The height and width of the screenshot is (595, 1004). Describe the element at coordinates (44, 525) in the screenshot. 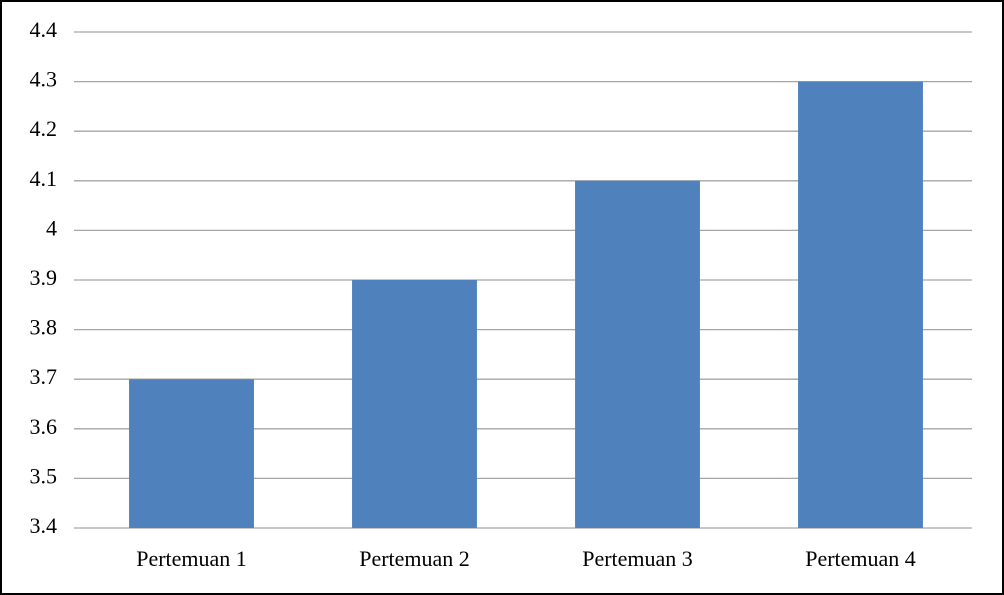

I see `y-tick-label: 3.4` at that location.